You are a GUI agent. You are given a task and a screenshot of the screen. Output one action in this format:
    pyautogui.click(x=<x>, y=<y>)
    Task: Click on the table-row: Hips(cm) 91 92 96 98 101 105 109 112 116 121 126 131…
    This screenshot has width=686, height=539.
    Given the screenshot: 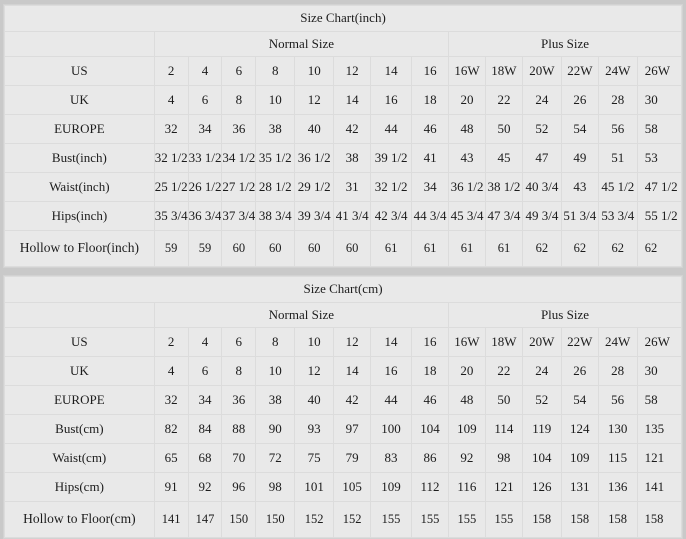 What is the action you would take?
    pyautogui.click(x=343, y=487)
    